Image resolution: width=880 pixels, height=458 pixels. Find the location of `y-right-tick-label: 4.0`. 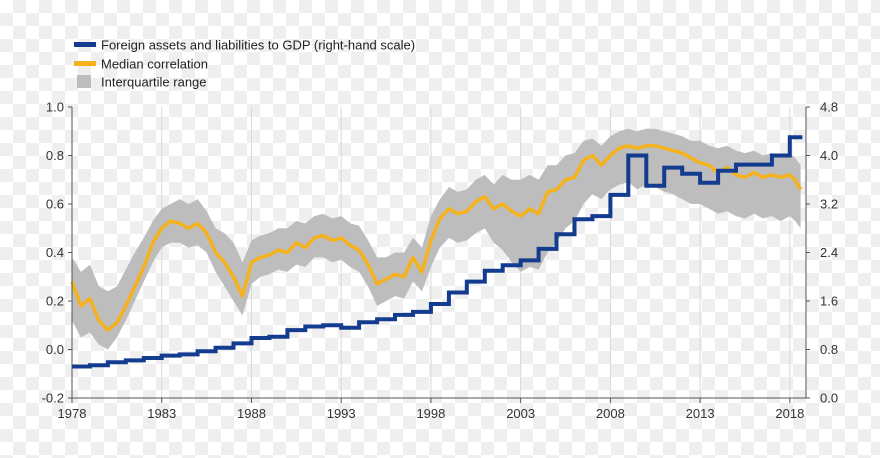

y-right-tick-label: 4.0 is located at coordinates (829, 155).